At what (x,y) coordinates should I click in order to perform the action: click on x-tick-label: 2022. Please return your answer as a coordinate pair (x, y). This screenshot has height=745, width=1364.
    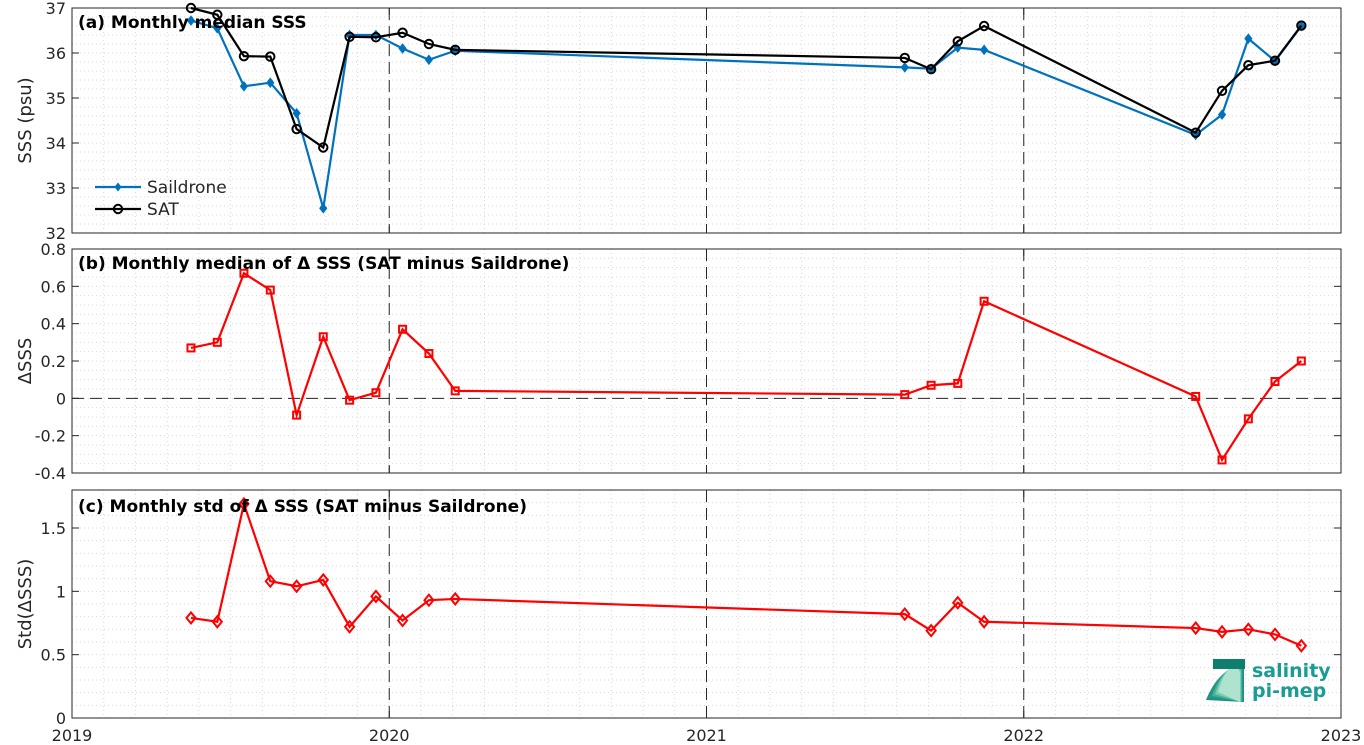
    Looking at the image, I should click on (1023, 735).